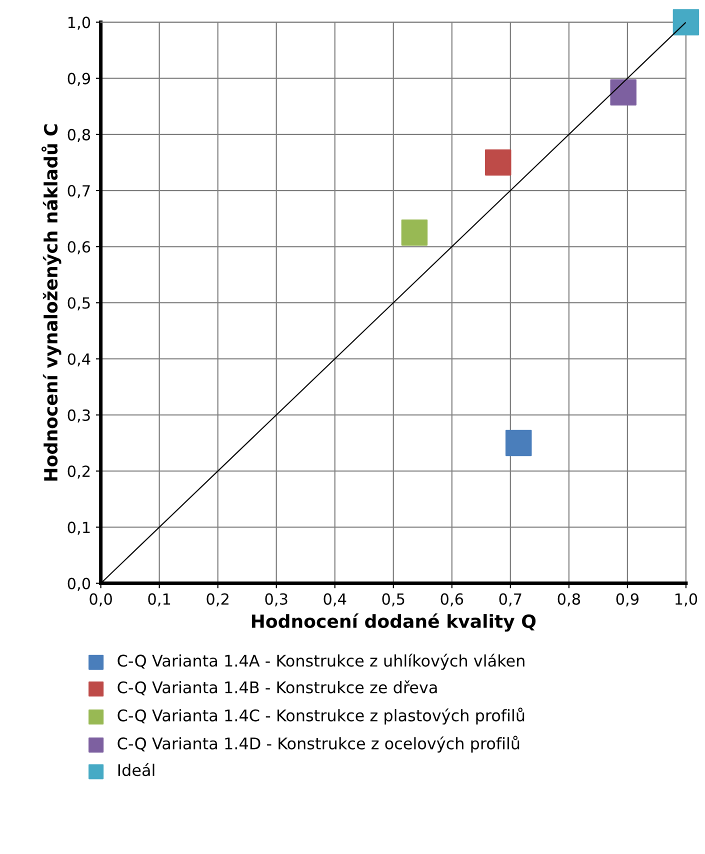 The width and height of the screenshot is (705, 854). I want to click on x-tick-label: 0,7, so click(510, 599).